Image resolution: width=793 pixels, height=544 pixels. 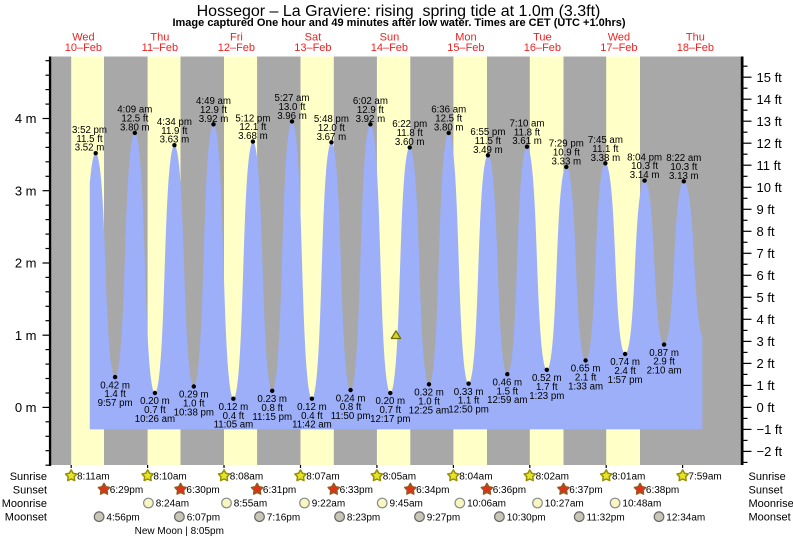 I want to click on svg-text: 6:31pm, so click(x=279, y=490).